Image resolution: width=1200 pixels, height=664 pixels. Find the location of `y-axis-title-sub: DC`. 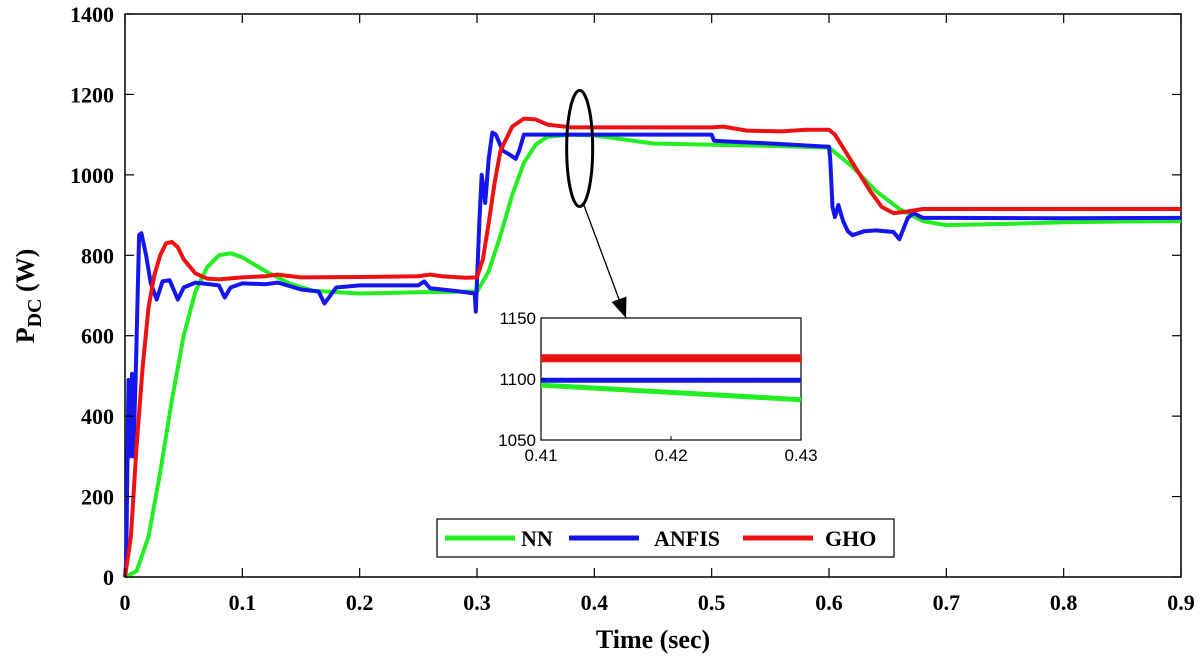

y-axis-title-sub: DC is located at coordinates (35, 313).